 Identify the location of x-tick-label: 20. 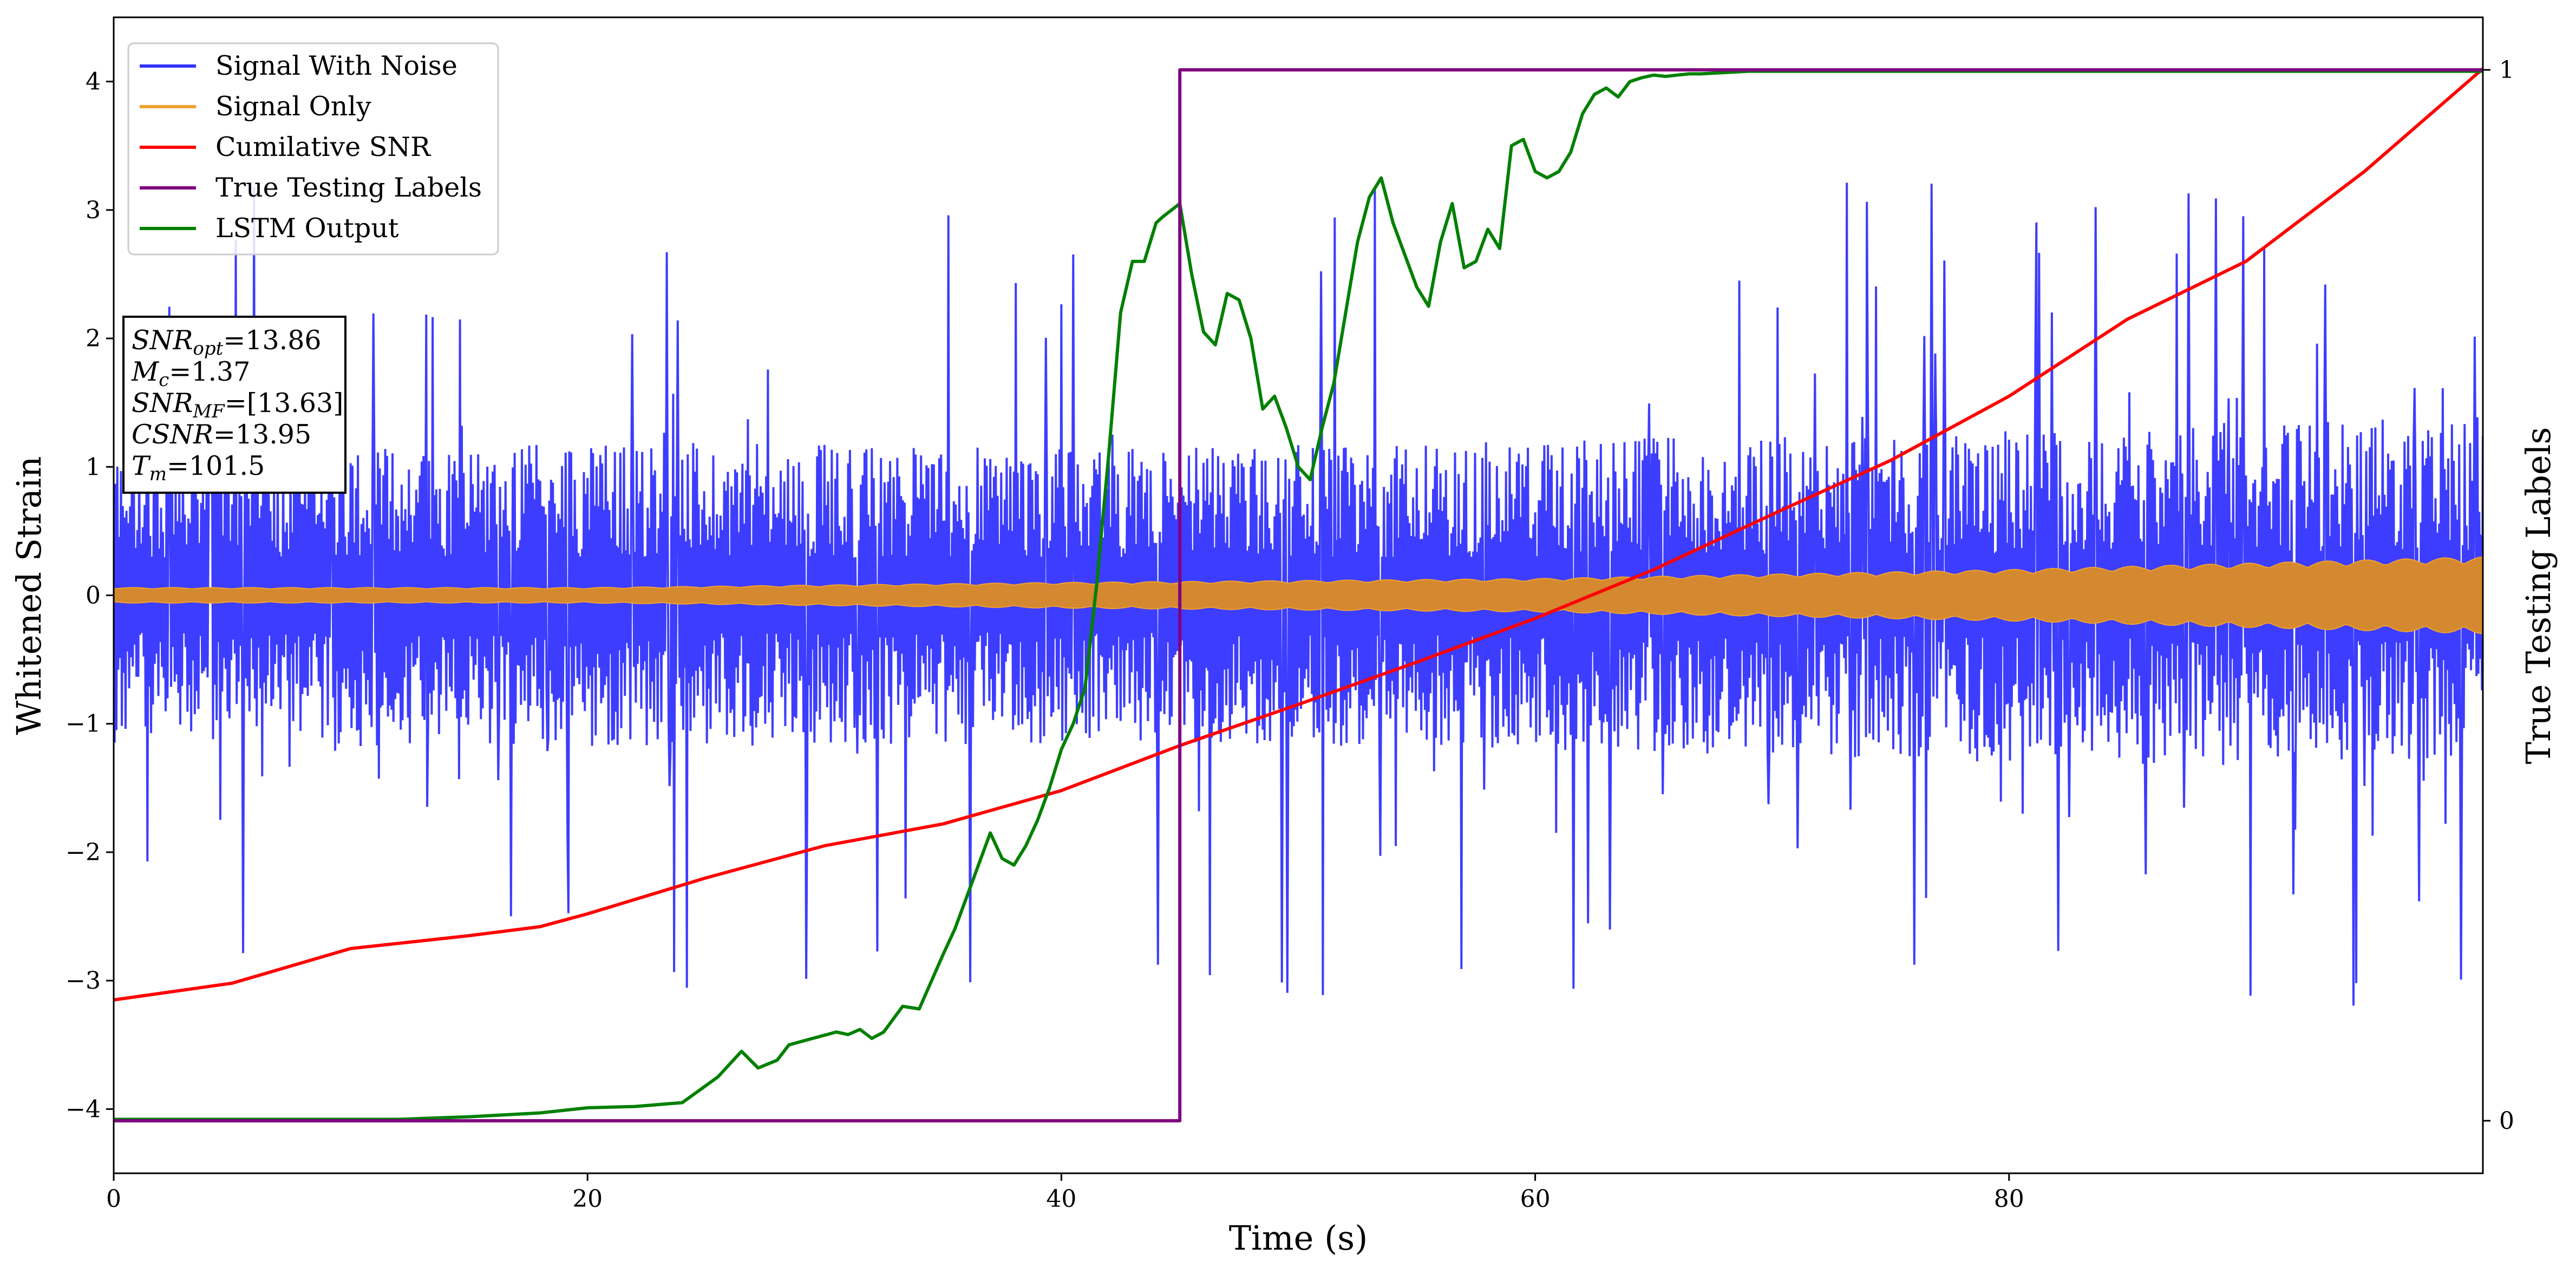
(588, 1199).